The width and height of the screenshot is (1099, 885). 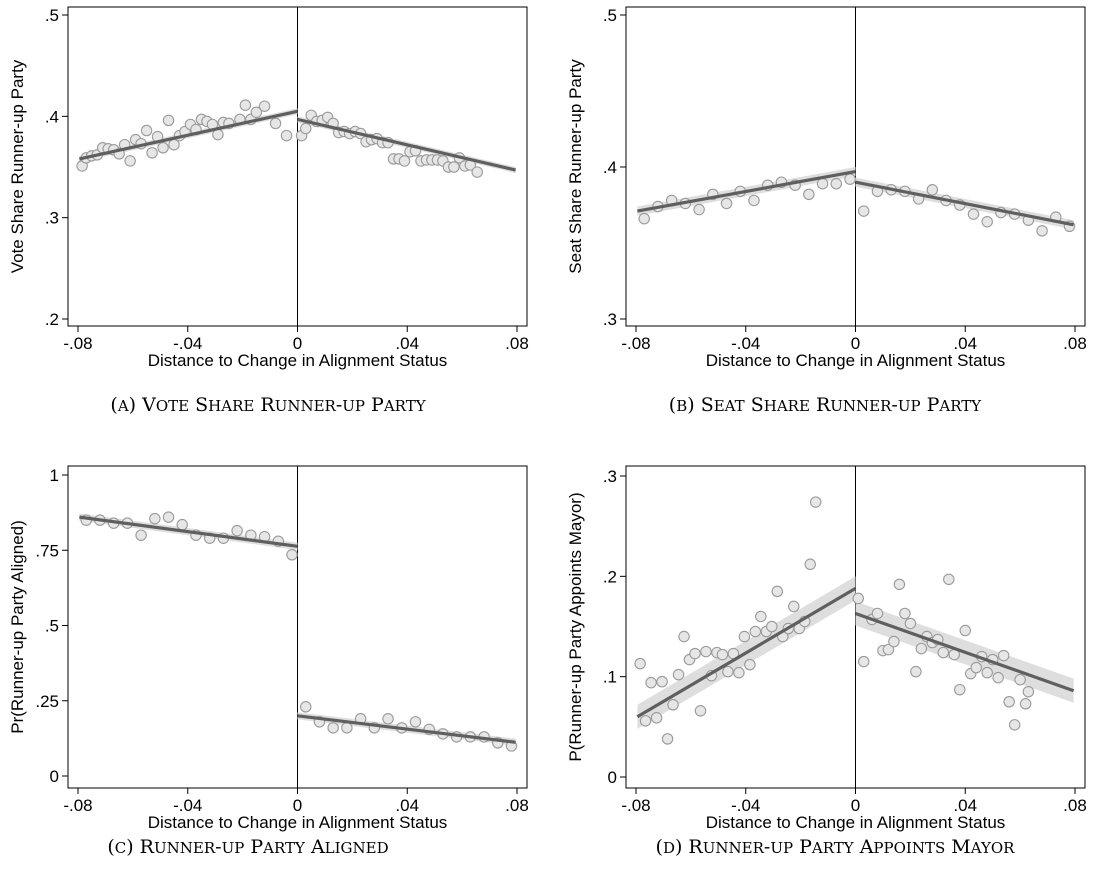 What do you see at coordinates (47, 701) in the screenshot?
I see `y-tick-label: .25` at bounding box center [47, 701].